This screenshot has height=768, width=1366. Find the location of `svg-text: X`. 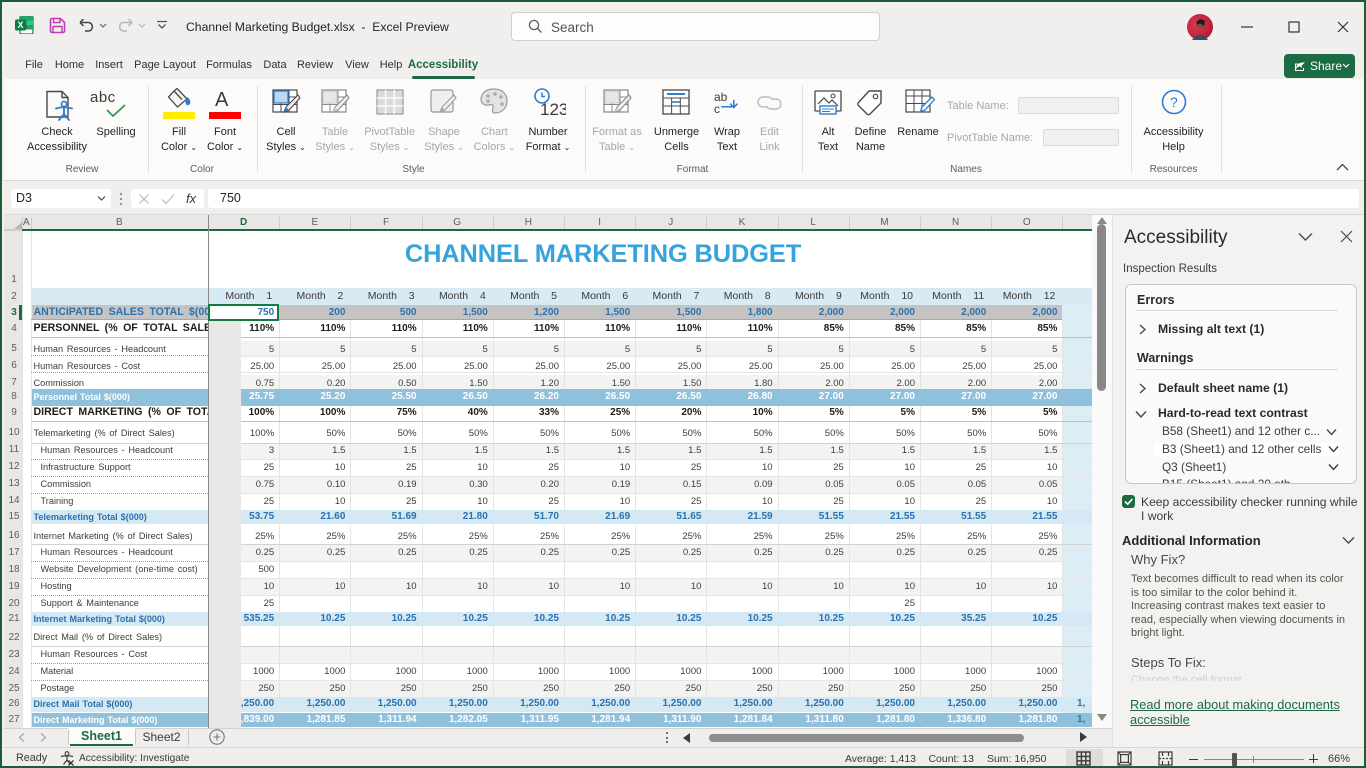

svg-text: X is located at coordinates (20, 25).